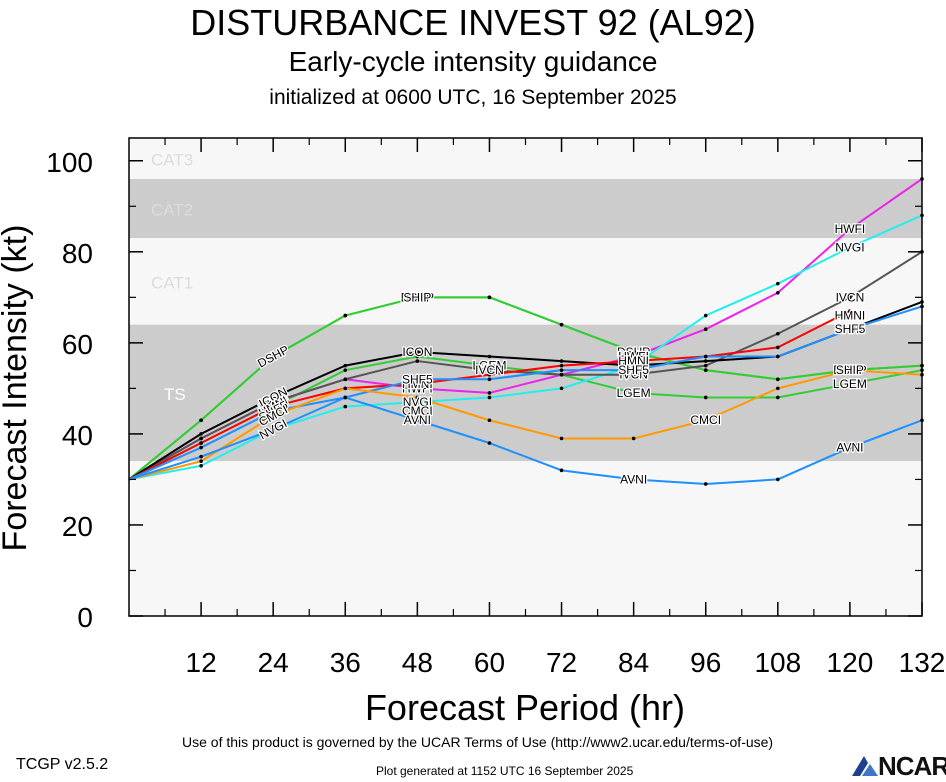  I want to click on y-tick-label: 40, so click(77, 435).